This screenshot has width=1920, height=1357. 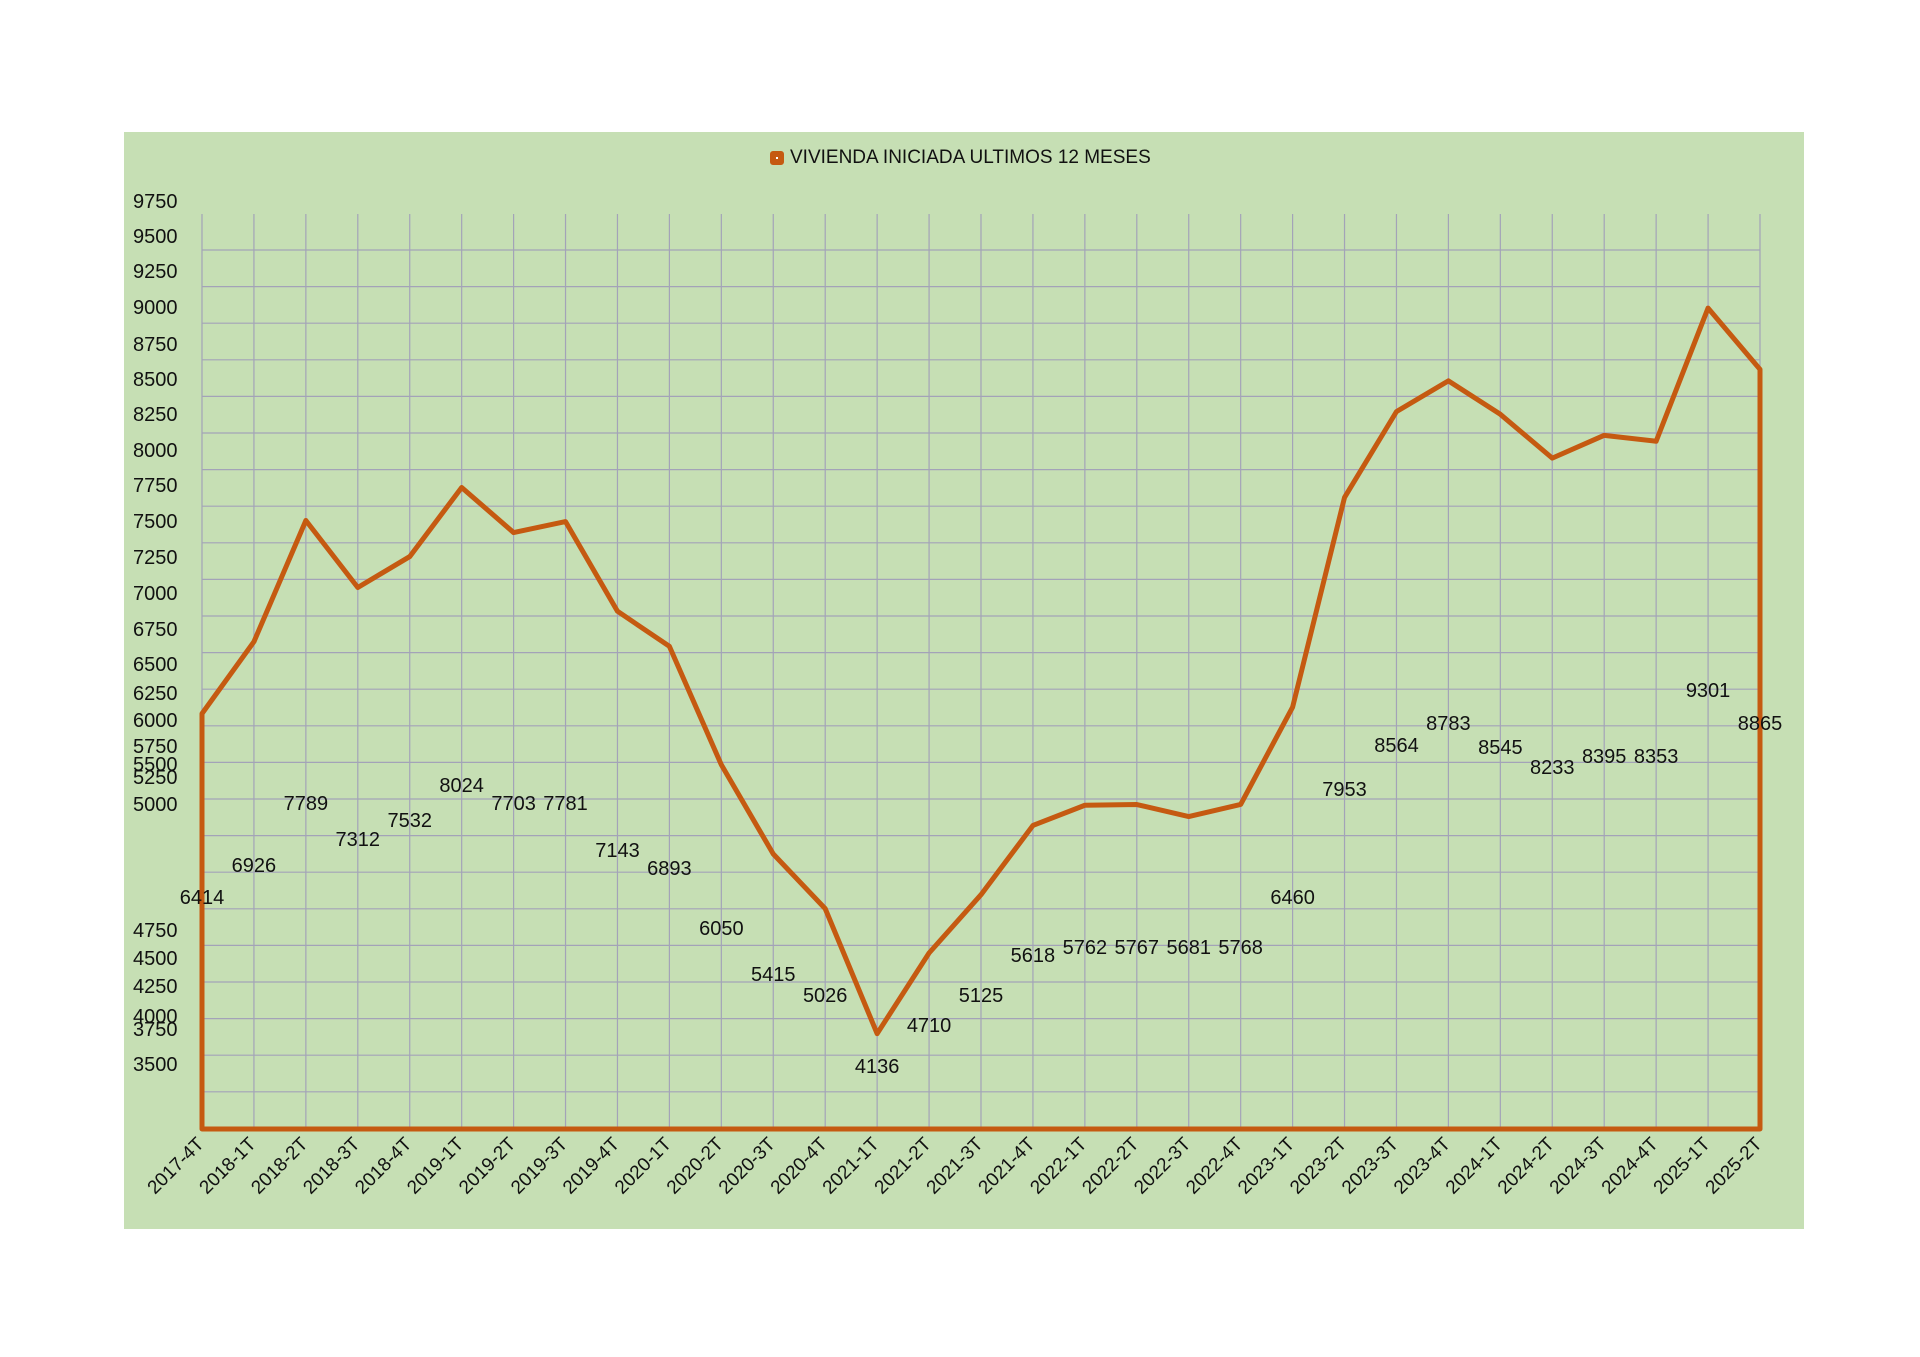 I want to click on x-tick-label: 2018-2T, so click(x=280, y=1165).